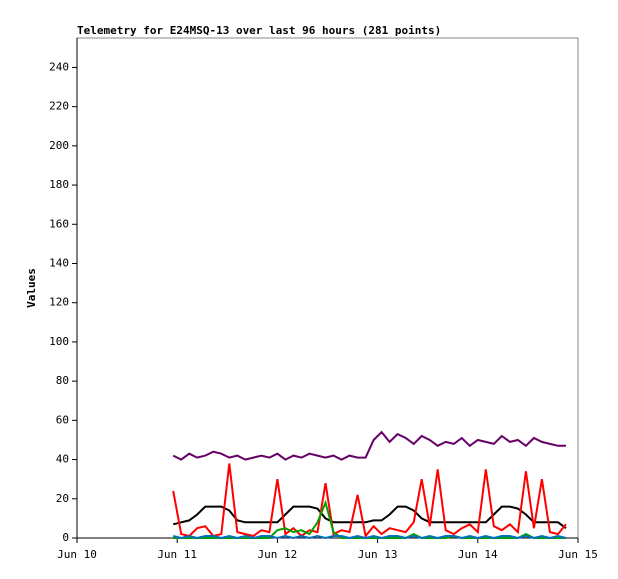 The width and height of the screenshot is (618, 579). I want to click on x-tick-label: Jun 11, so click(177, 554).